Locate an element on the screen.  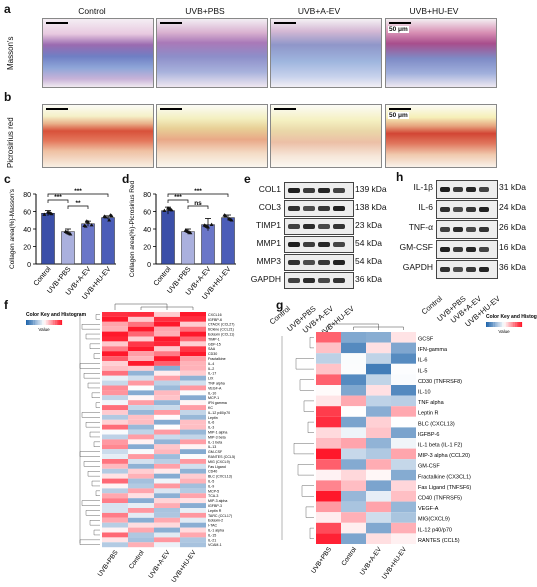
heatmap-row-label: TNF alpha is located at coordinates (431, 403).